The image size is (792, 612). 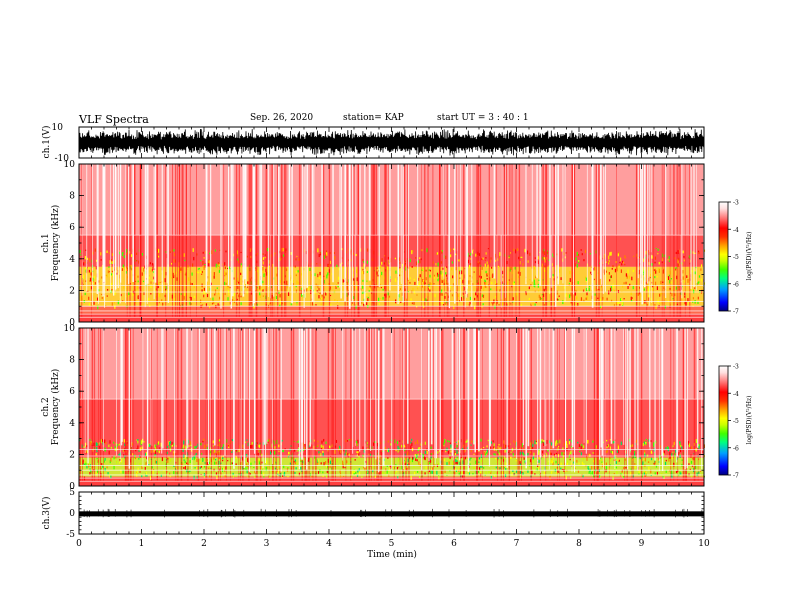 I want to click on x-tick-label: 8, so click(x=579, y=544).